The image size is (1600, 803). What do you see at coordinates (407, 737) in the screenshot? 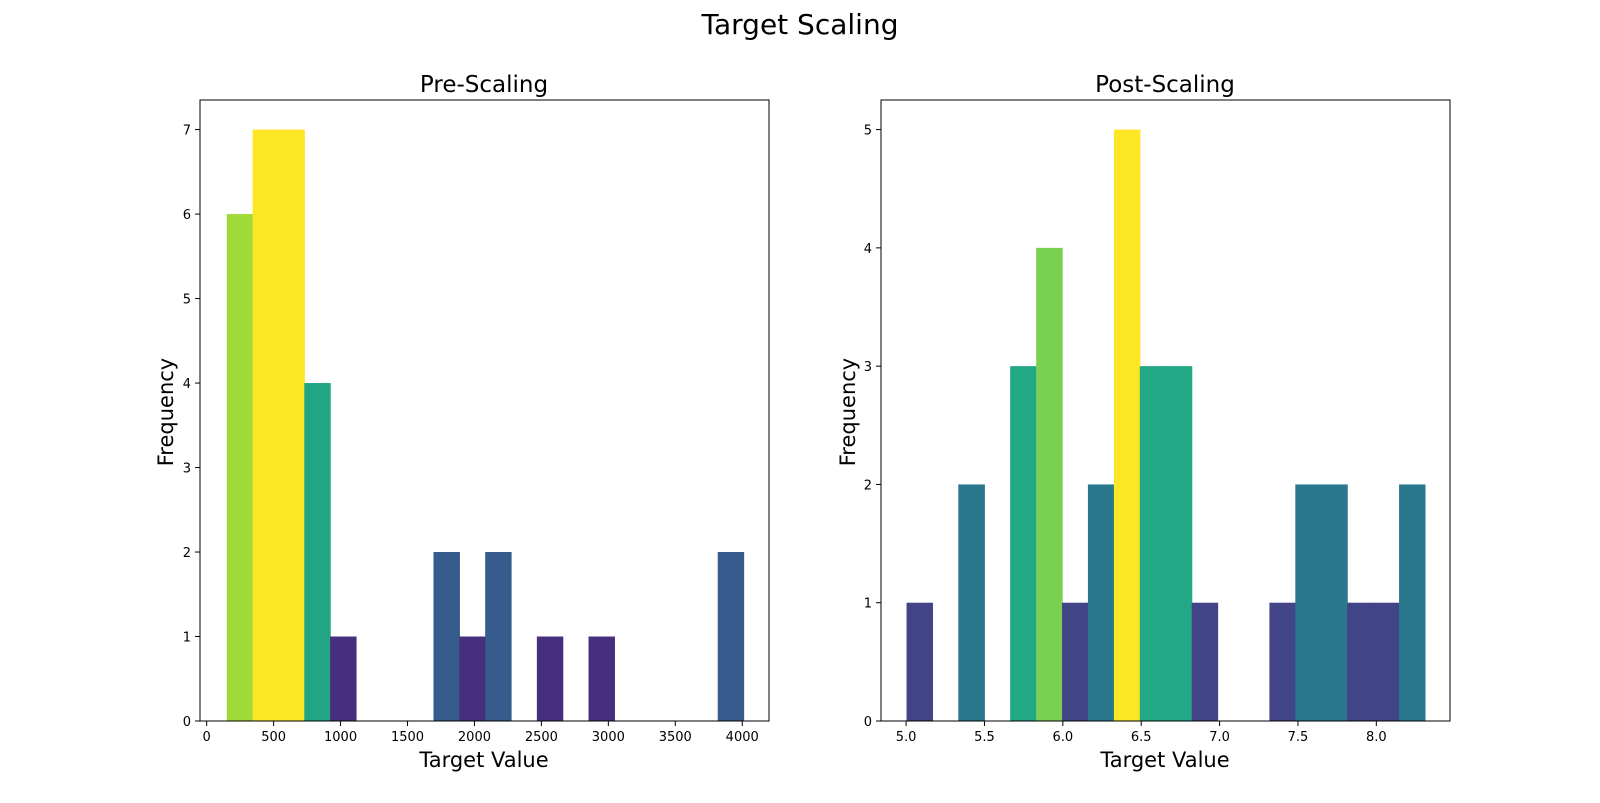
I see `x-tick-label: 1500` at bounding box center [407, 737].